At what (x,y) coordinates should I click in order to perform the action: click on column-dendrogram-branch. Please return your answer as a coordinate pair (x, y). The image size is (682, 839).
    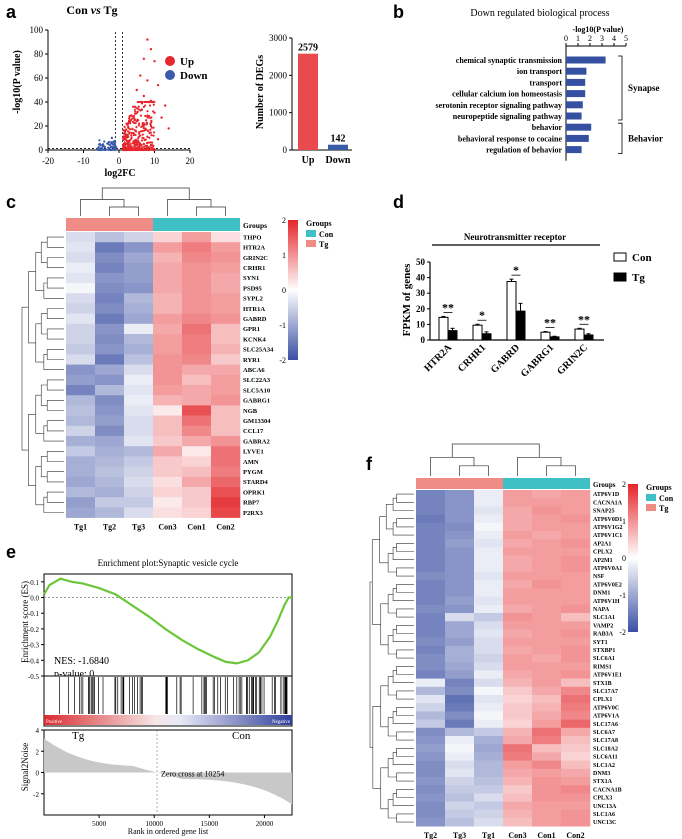
    Looking at the image, I should click on (452, 466).